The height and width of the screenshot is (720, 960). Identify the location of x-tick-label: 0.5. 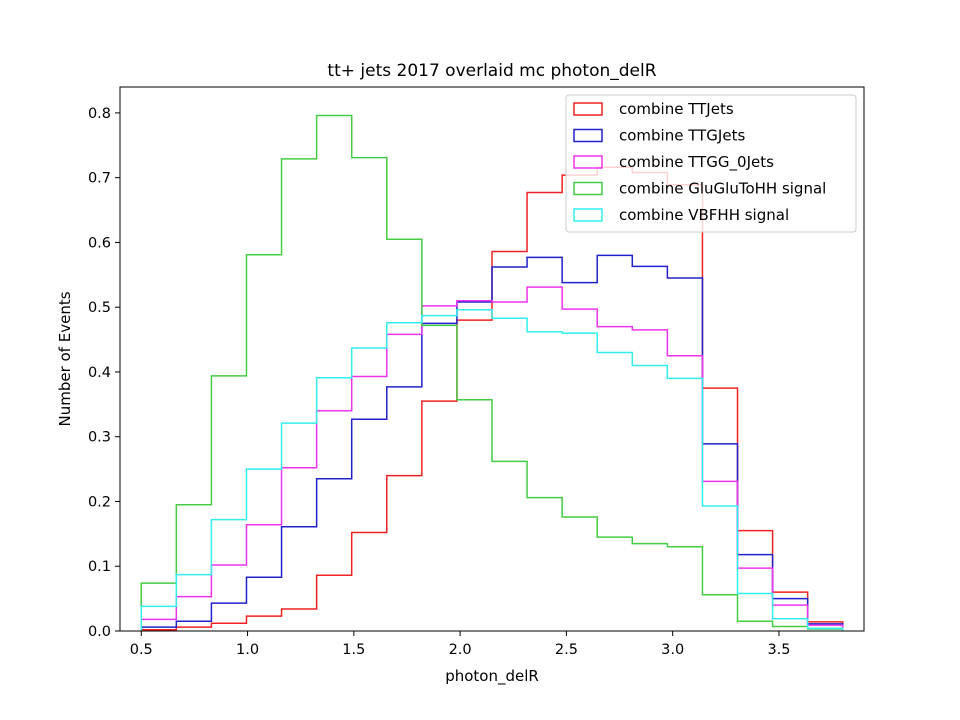
(141, 650).